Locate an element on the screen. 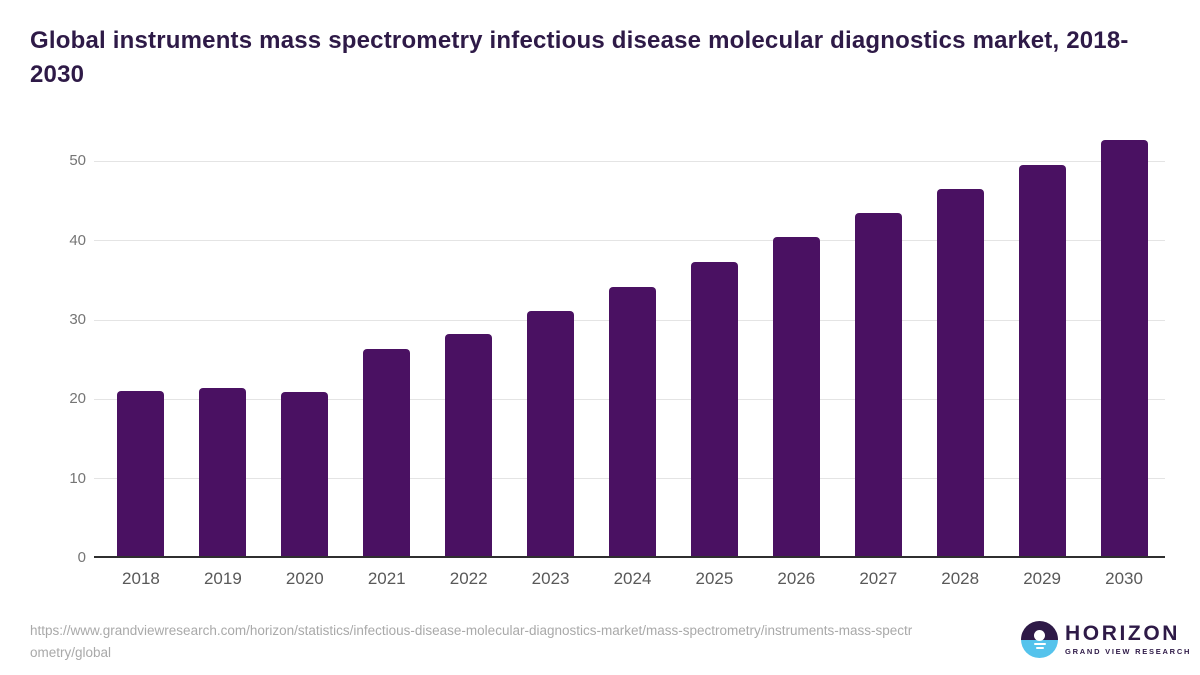 This screenshot has width=1200, height=675. bar-2024 is located at coordinates (632, 422).